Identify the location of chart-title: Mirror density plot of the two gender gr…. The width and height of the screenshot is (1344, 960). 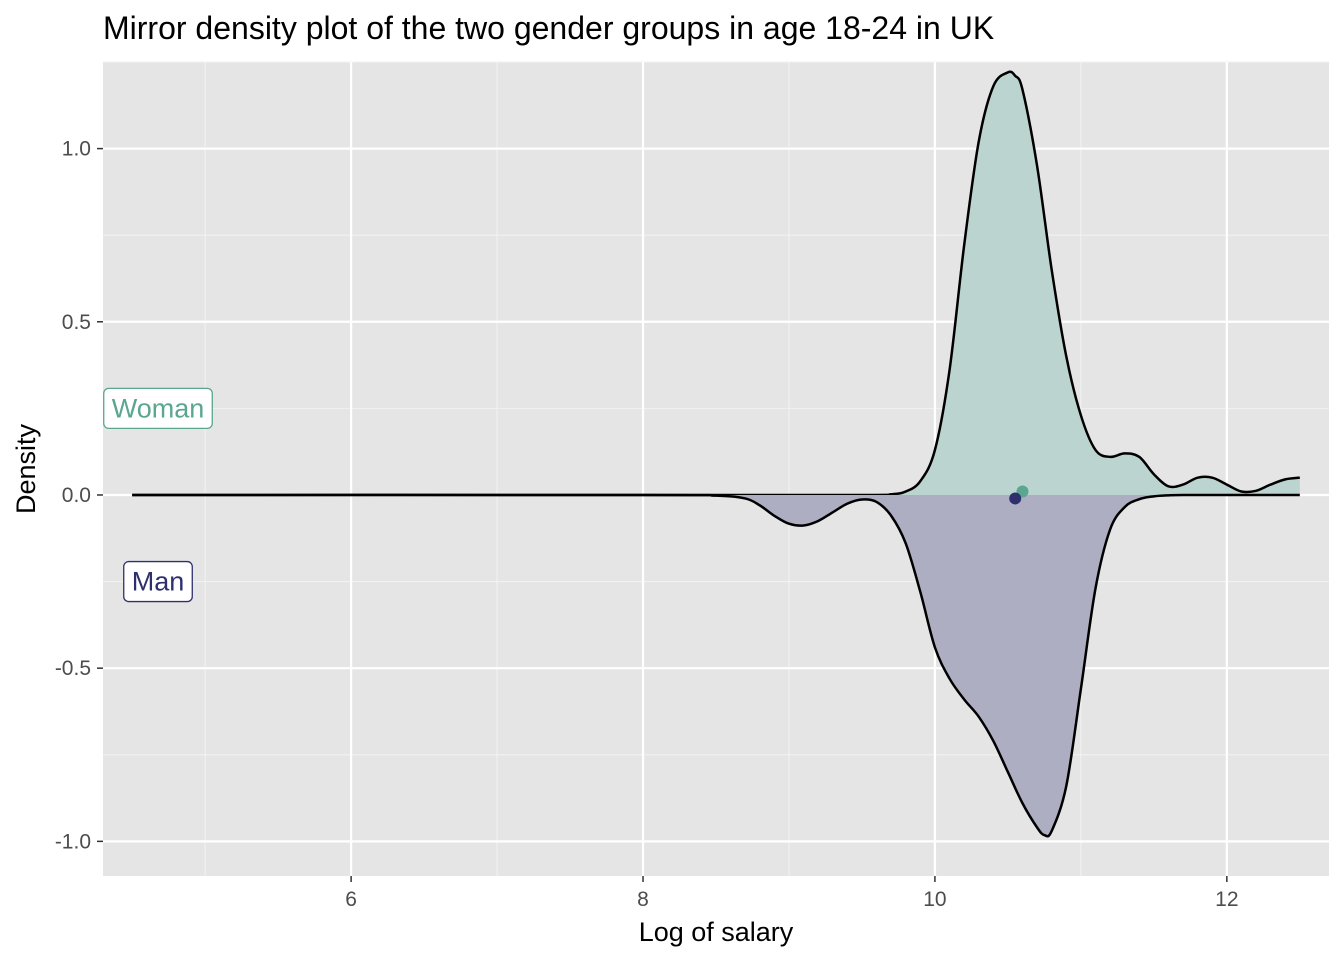
(548, 28).